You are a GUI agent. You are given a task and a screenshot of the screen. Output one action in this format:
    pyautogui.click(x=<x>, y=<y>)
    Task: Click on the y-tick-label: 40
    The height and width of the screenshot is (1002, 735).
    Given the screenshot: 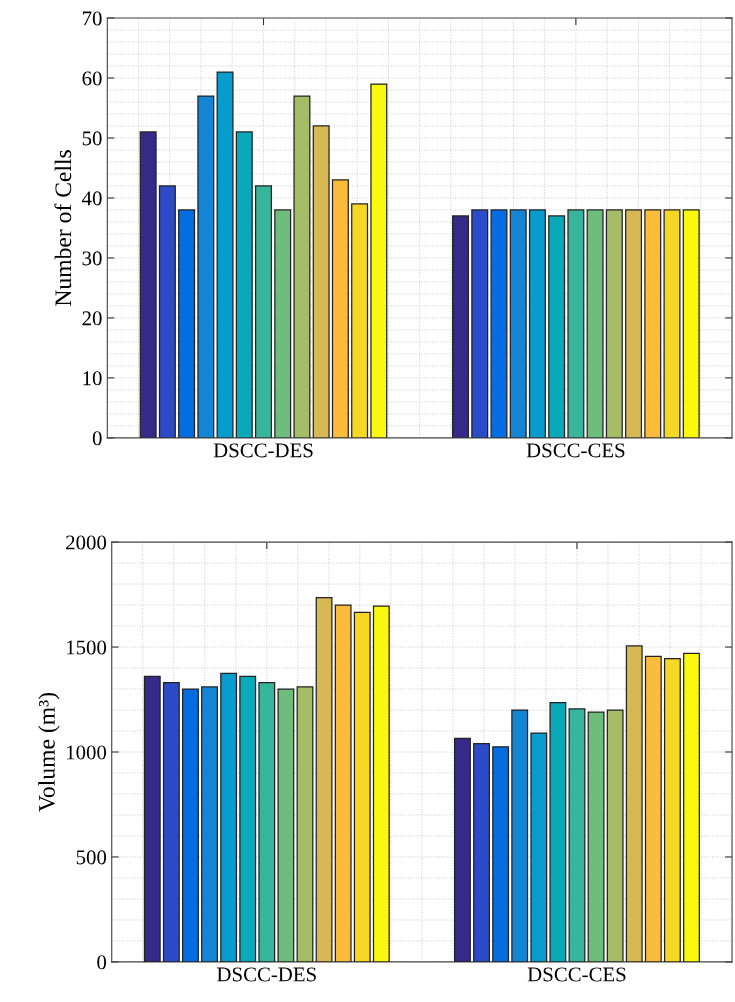 What is the action you would take?
    pyautogui.click(x=92, y=198)
    